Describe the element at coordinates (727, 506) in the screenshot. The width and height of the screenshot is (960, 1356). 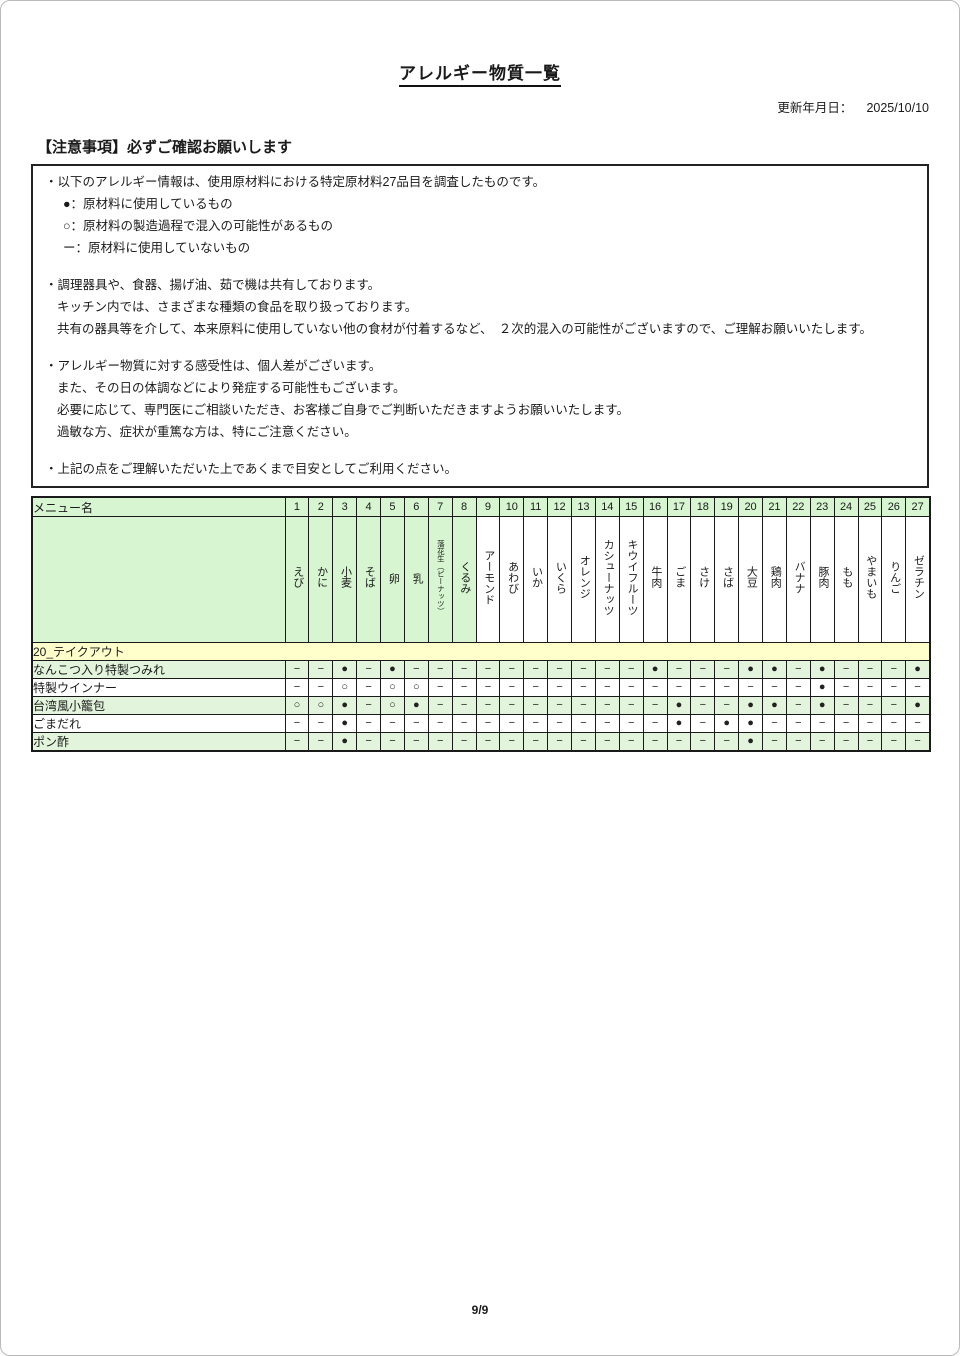
I see `allergen-number-cell: 19` at that location.